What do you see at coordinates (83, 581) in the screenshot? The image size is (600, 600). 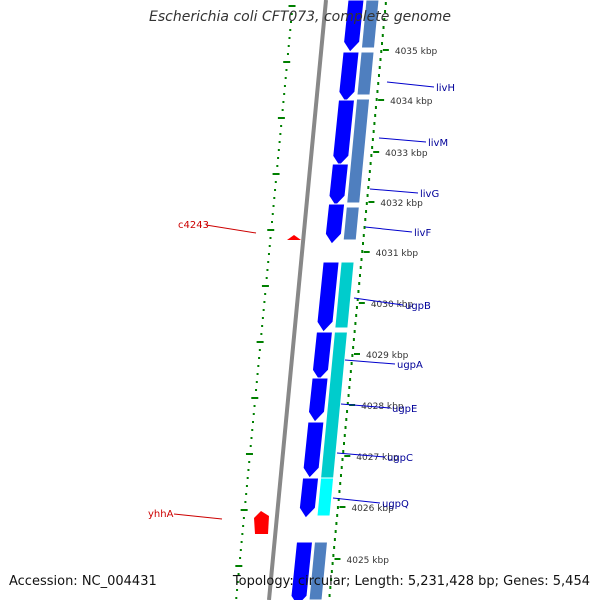 I see `accession-label: Accession: NC_004431` at bounding box center [83, 581].